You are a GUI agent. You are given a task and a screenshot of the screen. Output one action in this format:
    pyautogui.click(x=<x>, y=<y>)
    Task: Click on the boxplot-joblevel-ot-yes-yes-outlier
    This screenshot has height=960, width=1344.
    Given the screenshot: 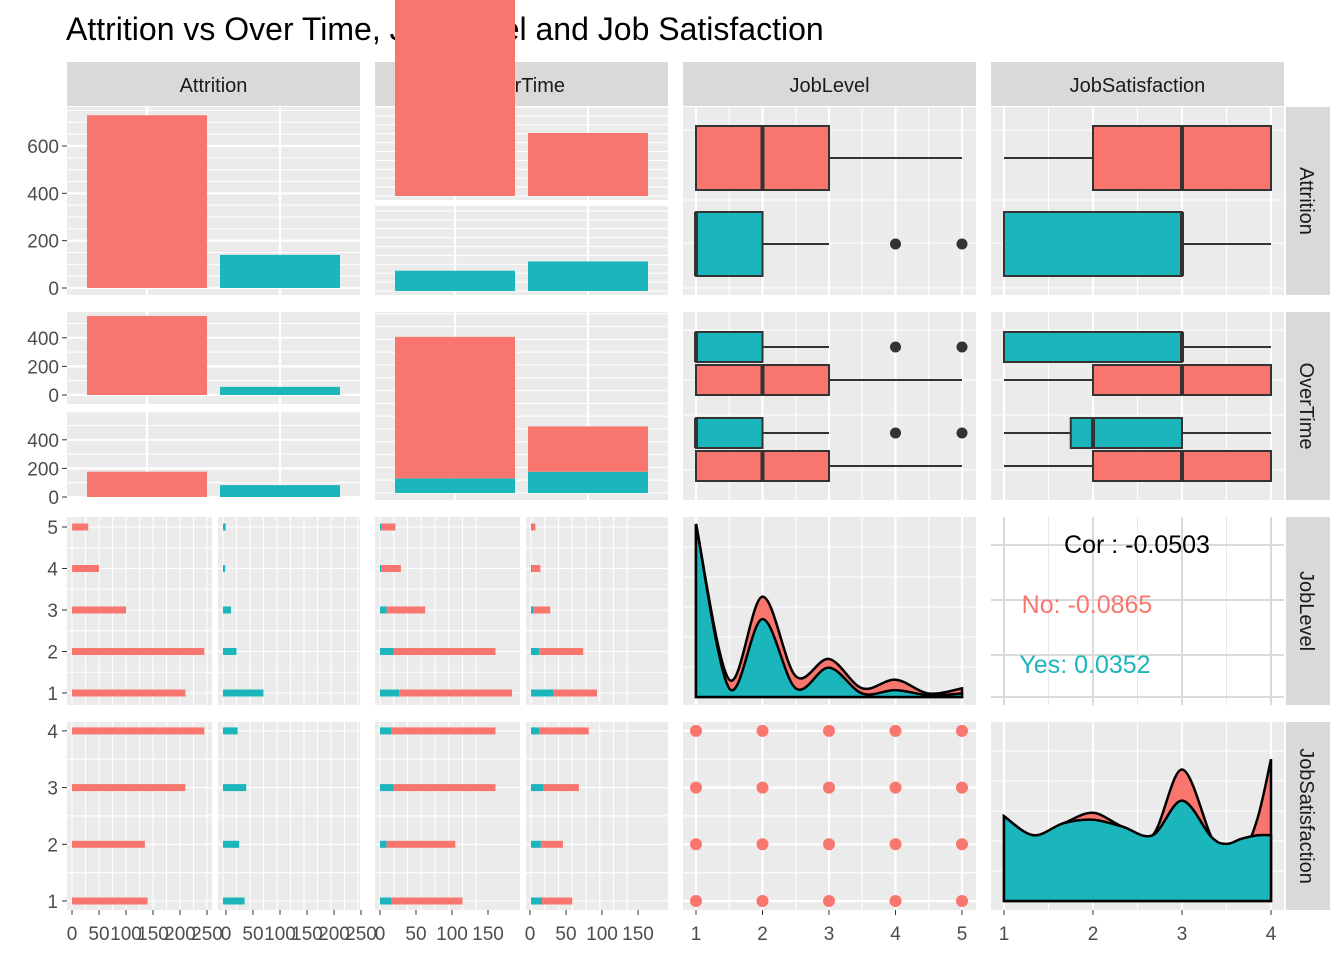 What is the action you would take?
    pyautogui.click(x=895, y=433)
    